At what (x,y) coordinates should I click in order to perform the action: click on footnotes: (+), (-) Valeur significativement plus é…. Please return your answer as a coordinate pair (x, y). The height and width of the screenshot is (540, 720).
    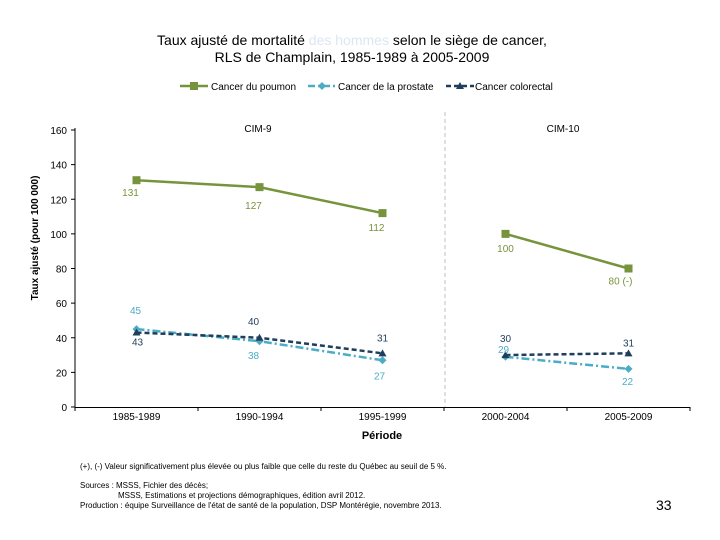
    Looking at the image, I should click on (263, 486).